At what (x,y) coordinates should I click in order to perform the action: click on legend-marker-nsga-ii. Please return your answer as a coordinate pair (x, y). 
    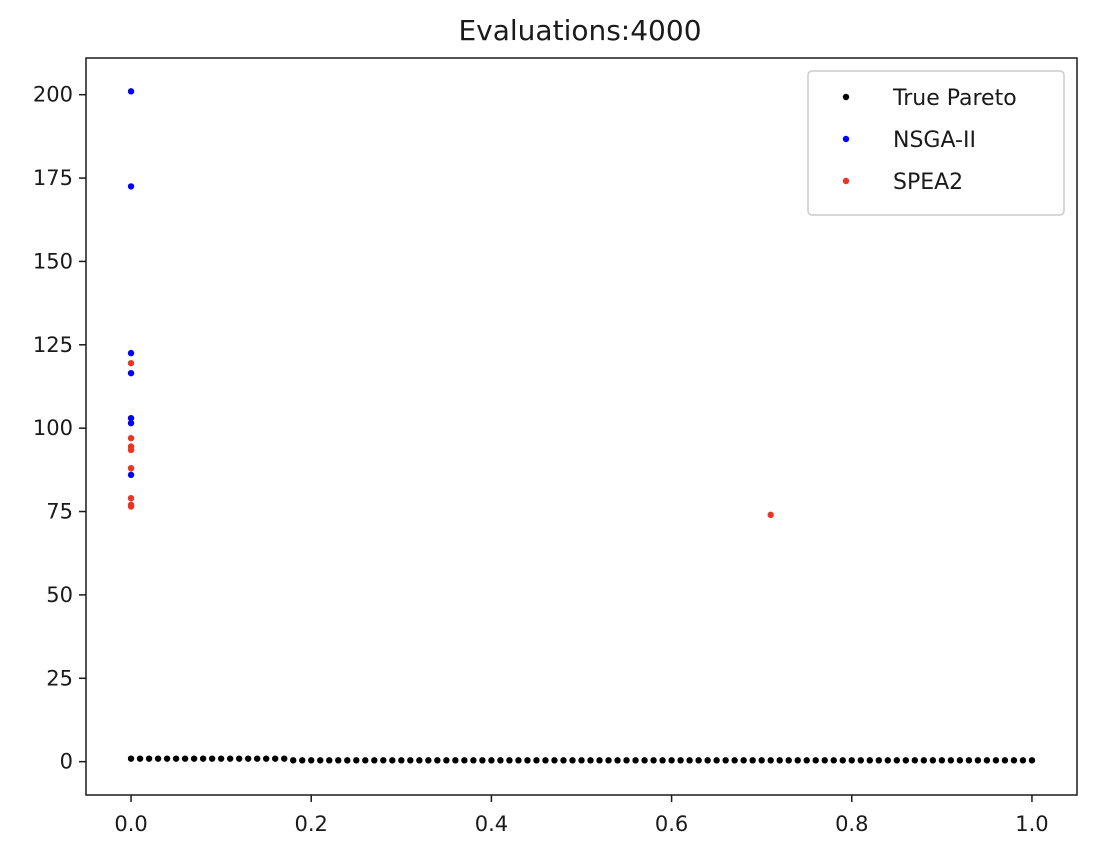
    Looking at the image, I should click on (846, 139).